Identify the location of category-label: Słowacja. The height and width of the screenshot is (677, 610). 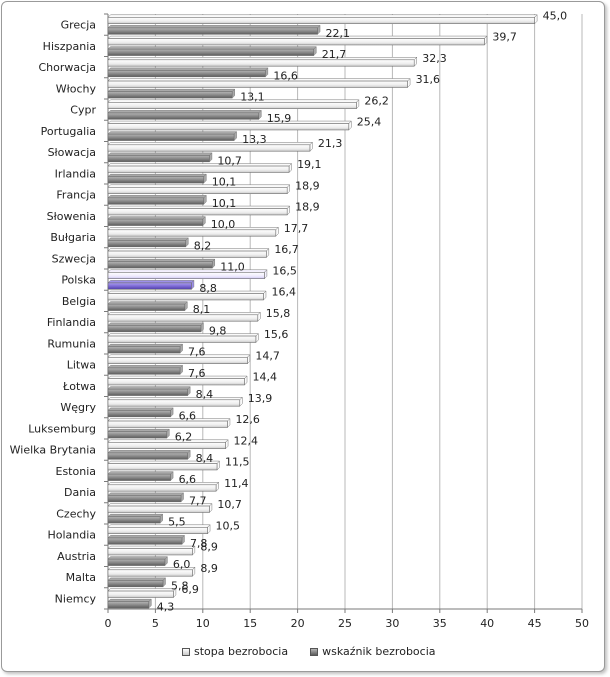
(72, 152).